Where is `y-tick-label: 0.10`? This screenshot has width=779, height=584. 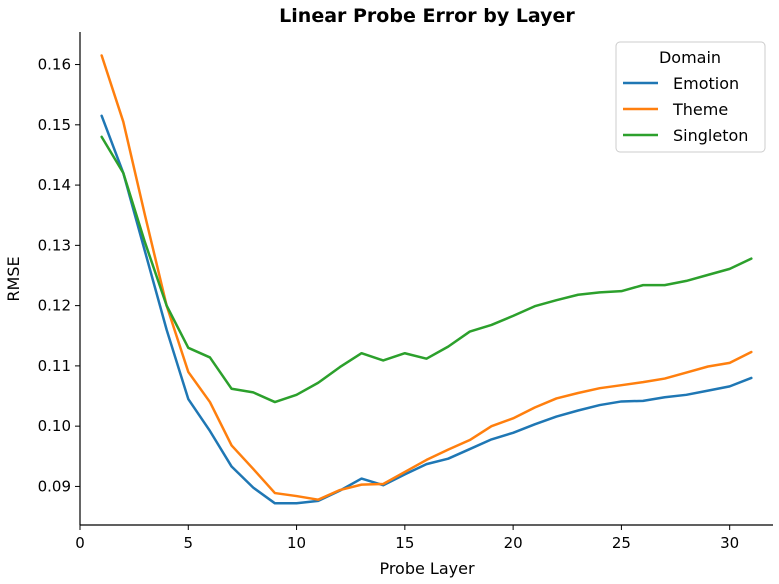
y-tick-label: 0.10 is located at coordinates (54, 426).